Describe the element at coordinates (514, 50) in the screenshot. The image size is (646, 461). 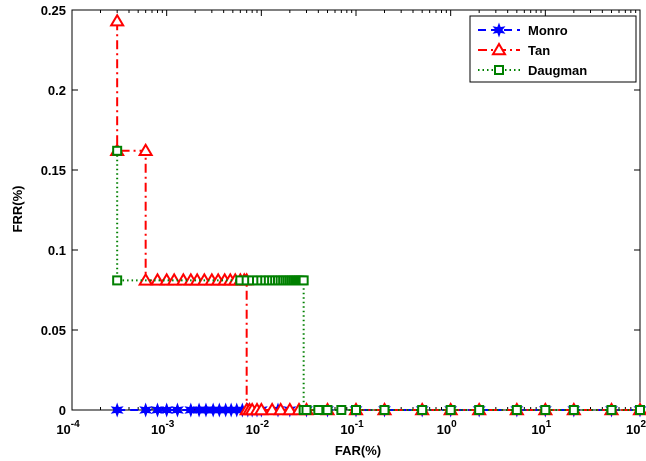
I see `legend-item-tan: Tan` at that location.